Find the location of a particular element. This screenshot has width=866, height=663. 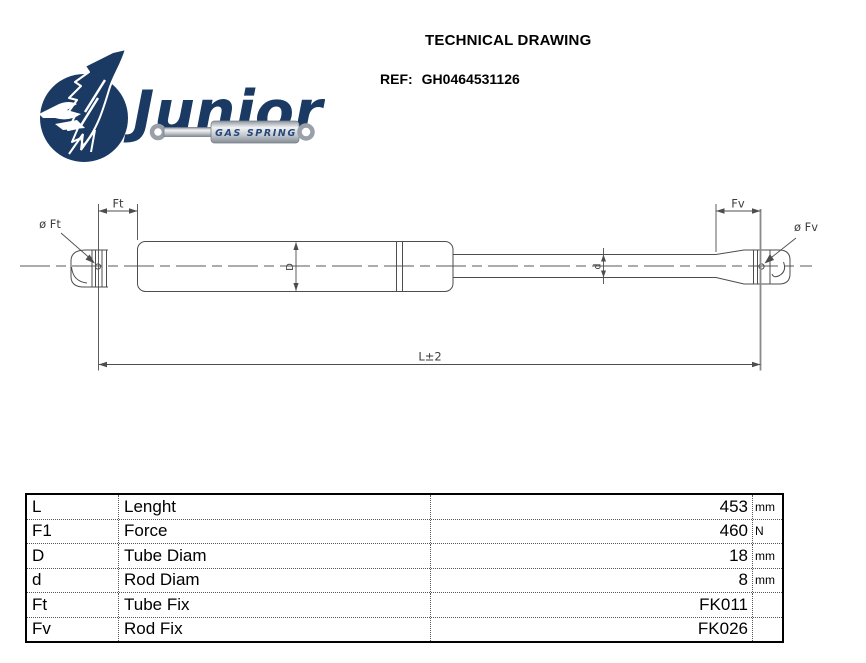

logo-graphic: Junior GAS SPRING is located at coordinates (182, 105).